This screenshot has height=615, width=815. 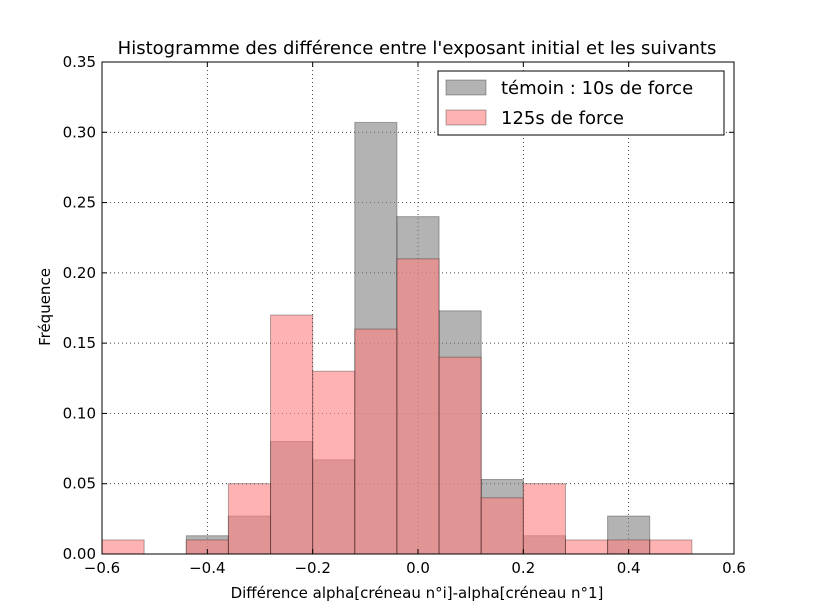 I want to click on legend-label-125s: 125s de force, so click(x=562, y=118).